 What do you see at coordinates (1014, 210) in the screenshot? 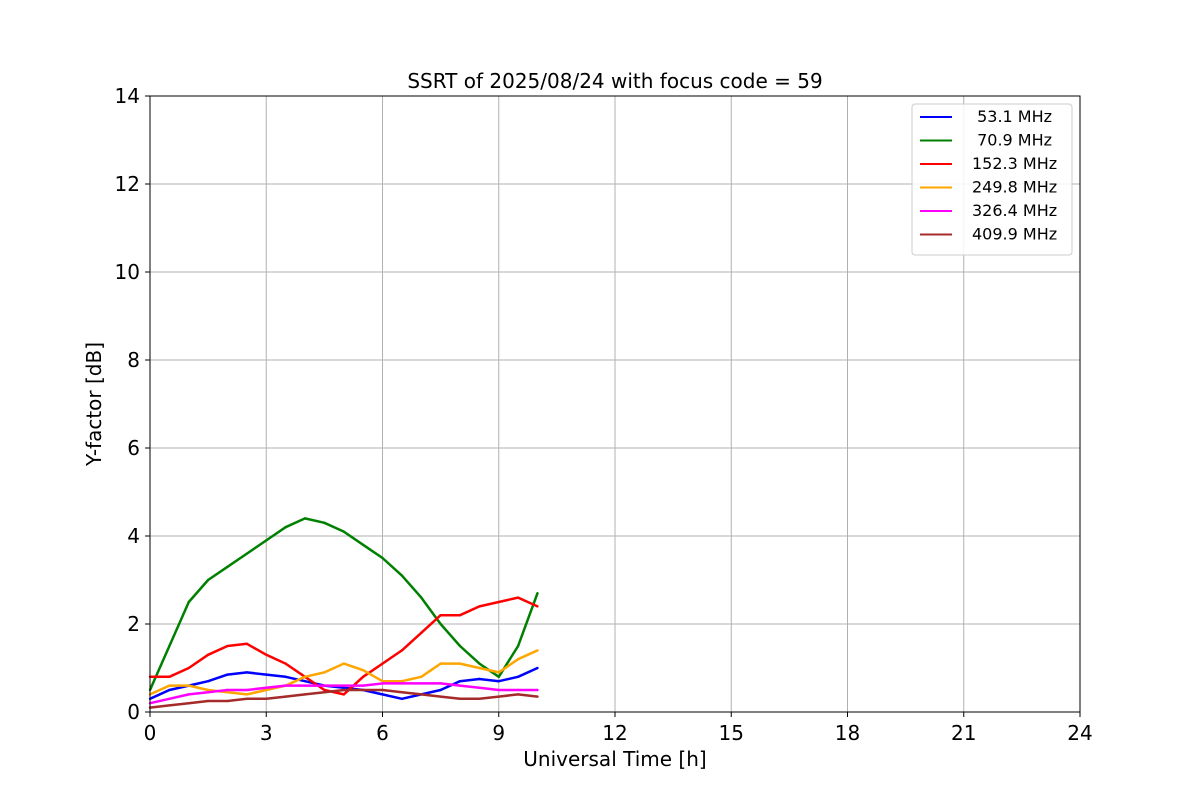
I see `legend-entry-label: 326.4 MHz` at bounding box center [1014, 210].